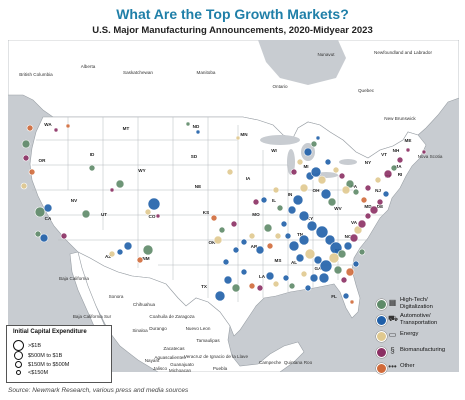 This screenshot has width=465, height=400. What do you see at coordinates (126, 128) in the screenshot?
I see `state-label: MT` at bounding box center [126, 128].